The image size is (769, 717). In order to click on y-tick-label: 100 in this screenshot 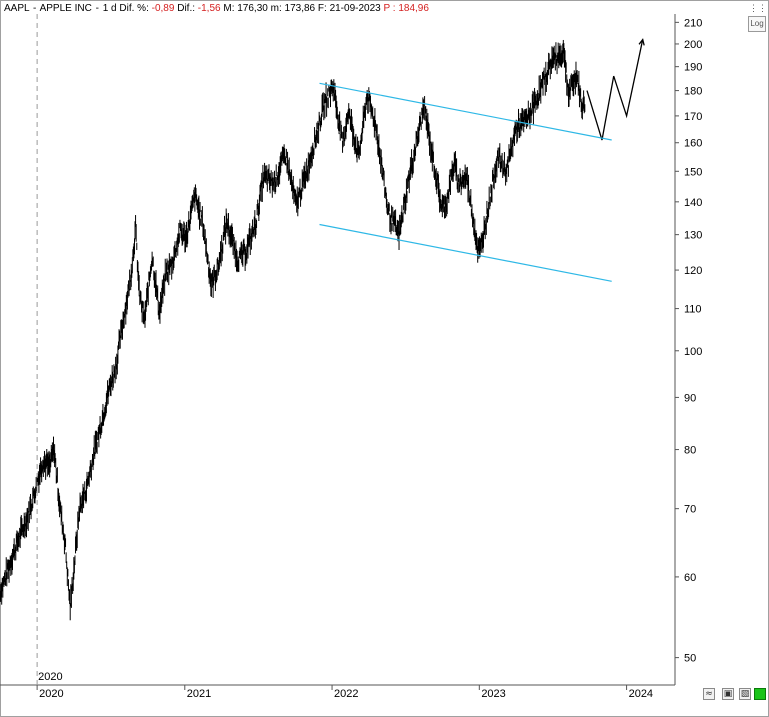, I will do `click(693, 352)`.